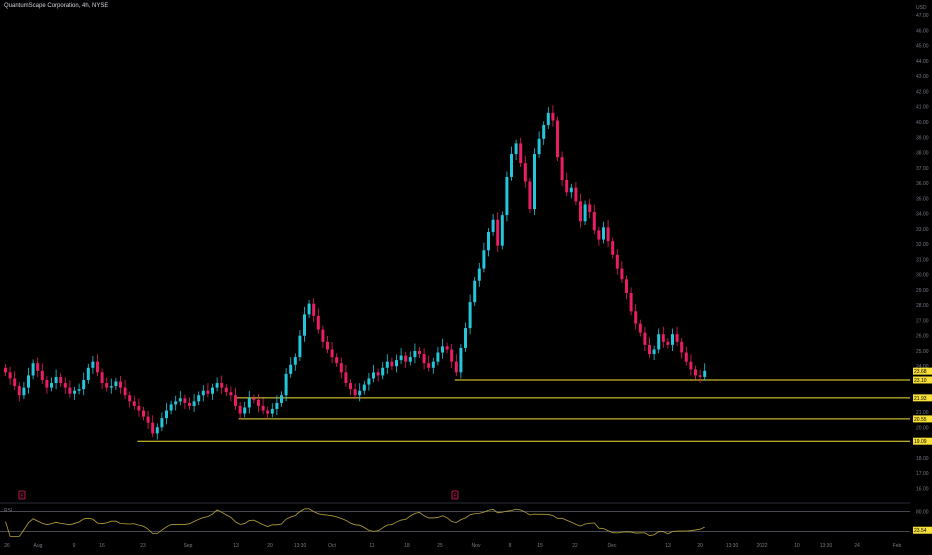 The height and width of the screenshot is (555, 932). Describe the element at coordinates (476, 546) in the screenshot. I see `x-tick-label: Nov` at that location.